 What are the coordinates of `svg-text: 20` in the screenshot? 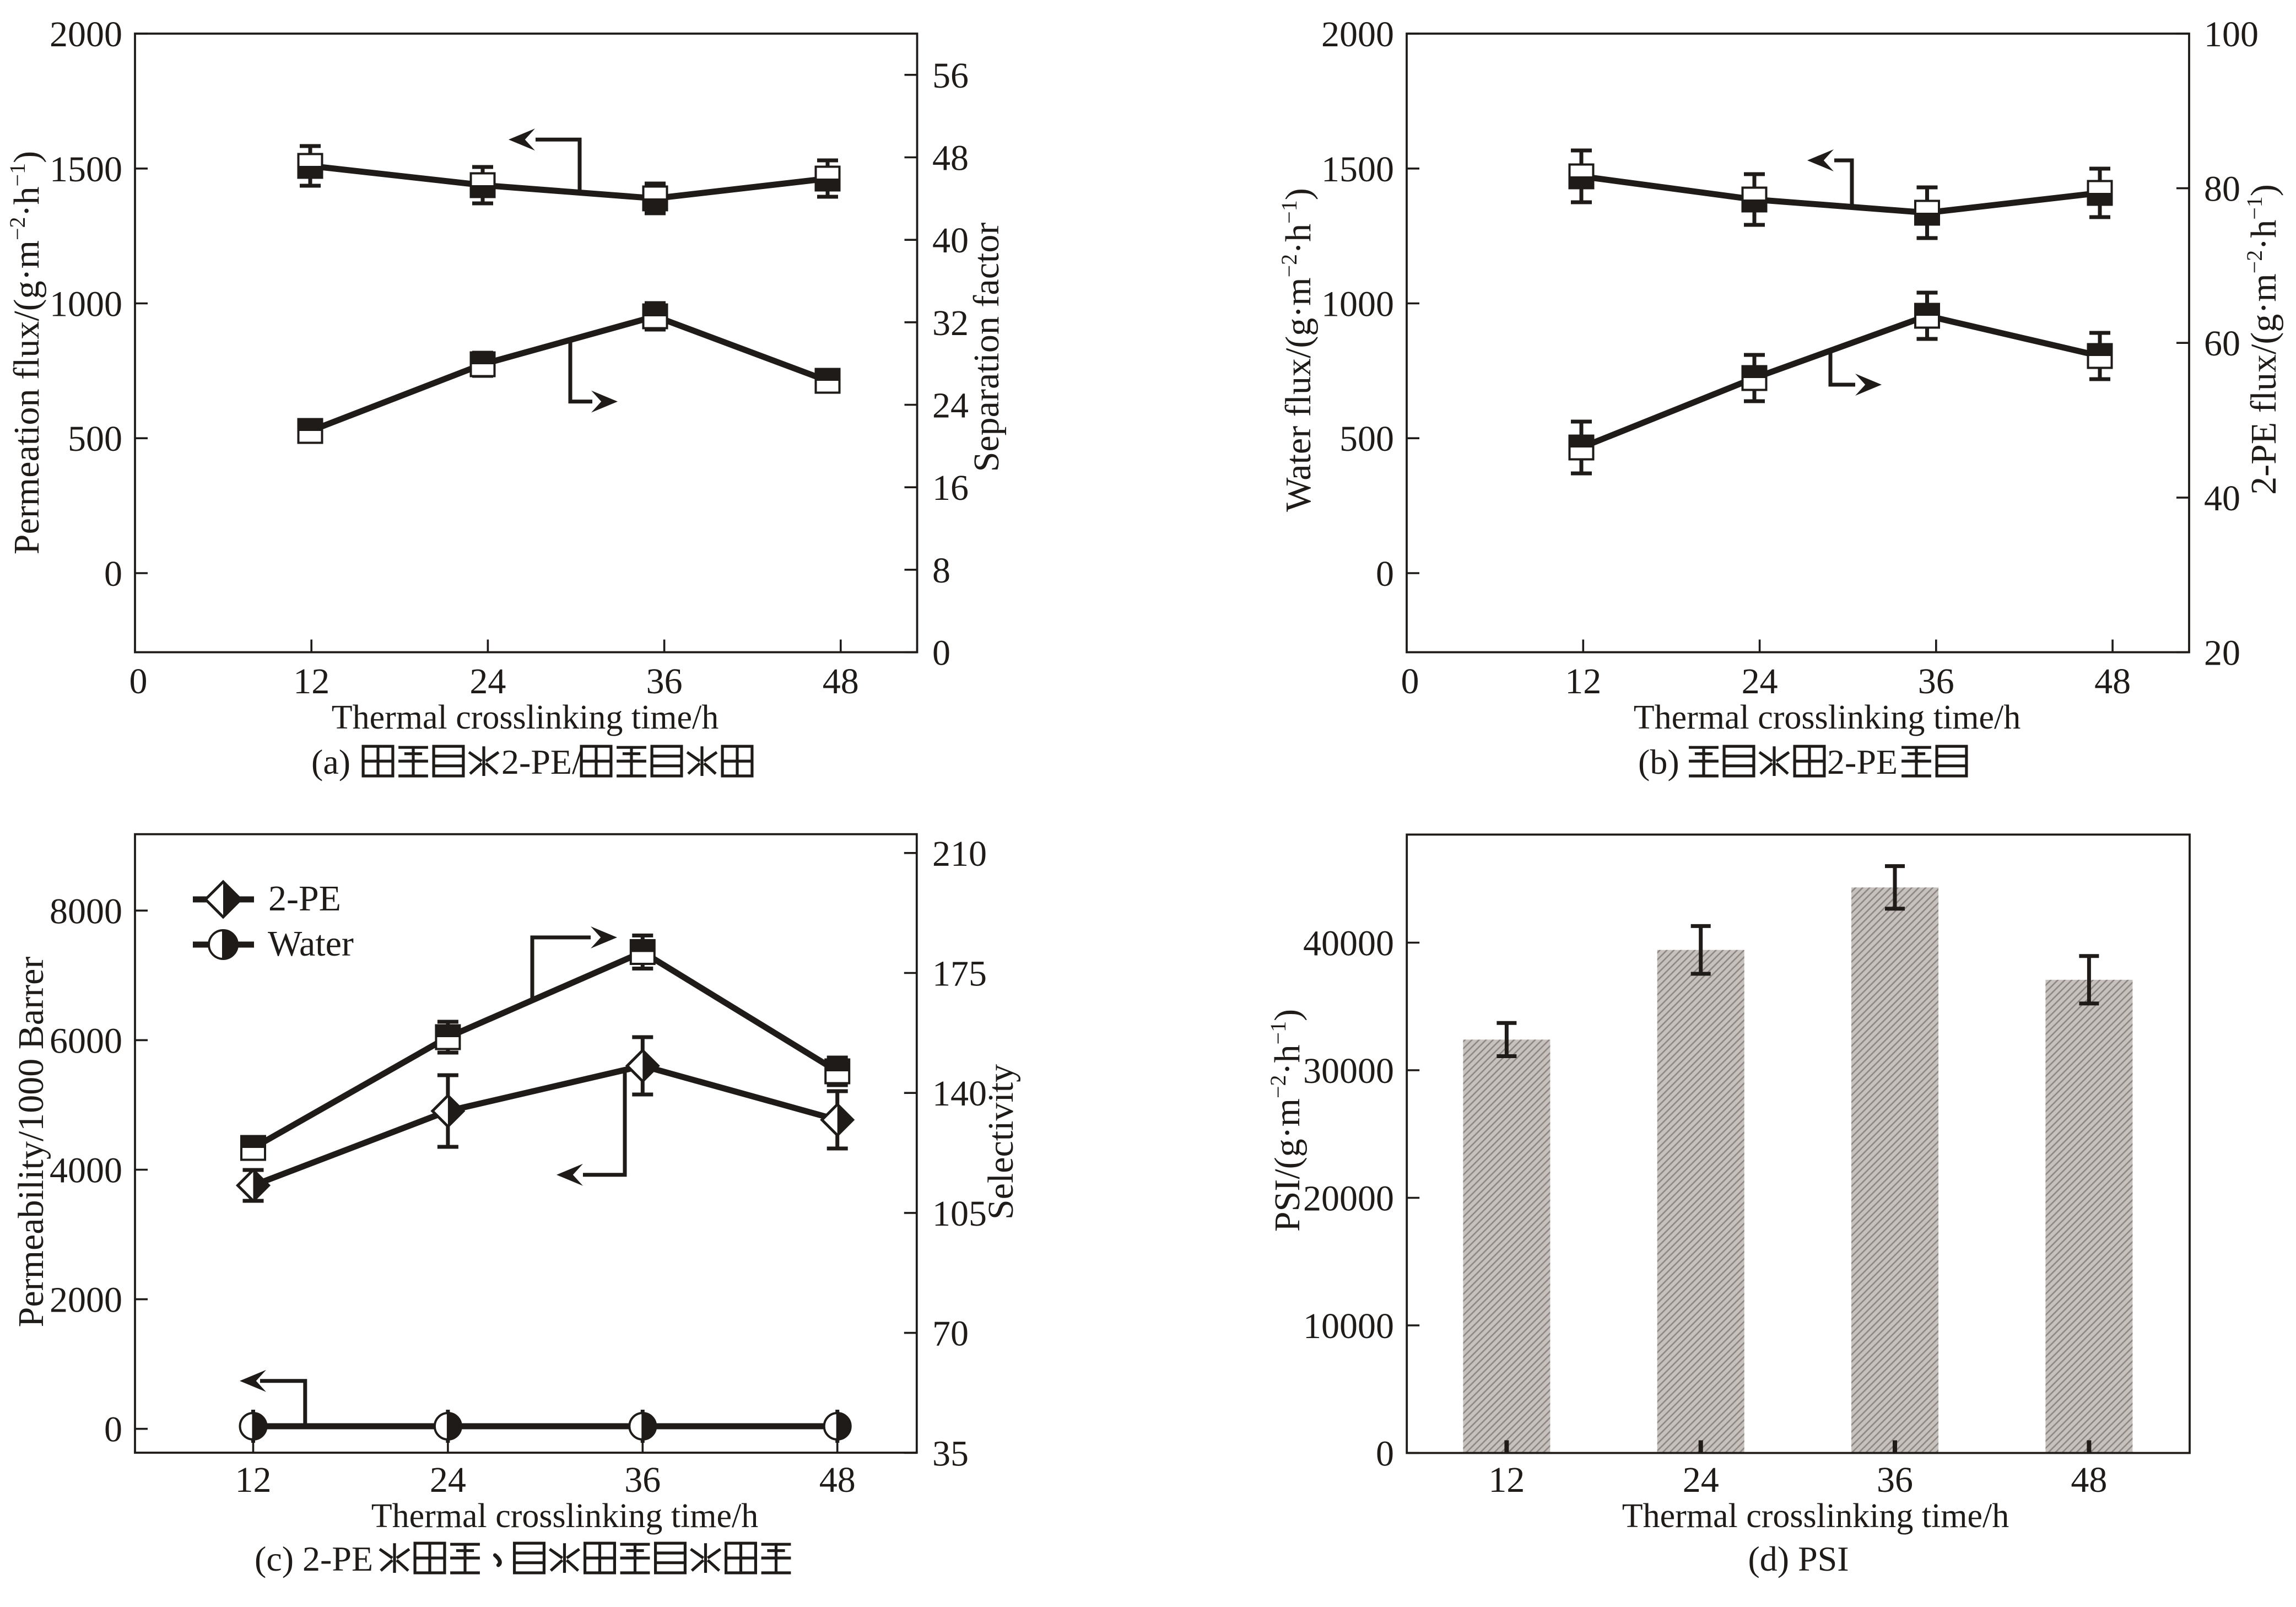 It's located at (2222, 653).